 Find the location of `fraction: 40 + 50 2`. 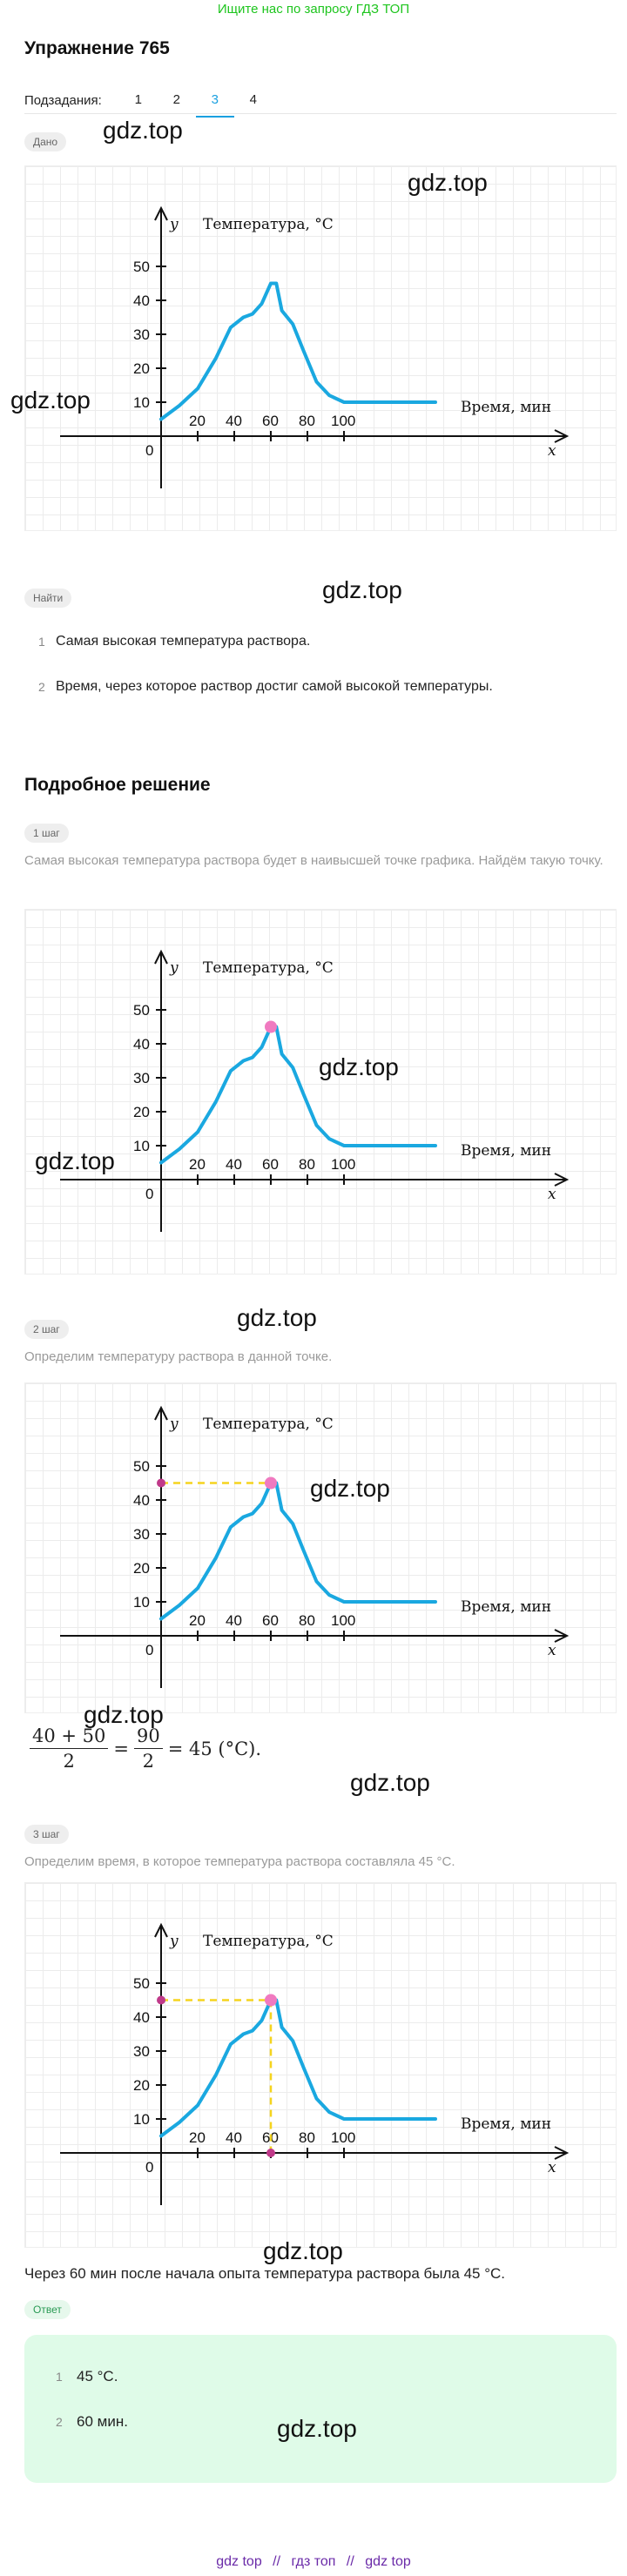

fraction: 40 + 50 2 is located at coordinates (69, 1748).